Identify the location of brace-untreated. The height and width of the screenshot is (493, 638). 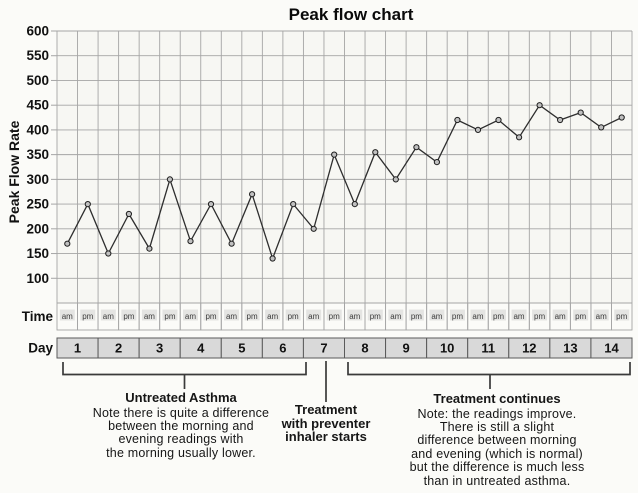
(184, 375).